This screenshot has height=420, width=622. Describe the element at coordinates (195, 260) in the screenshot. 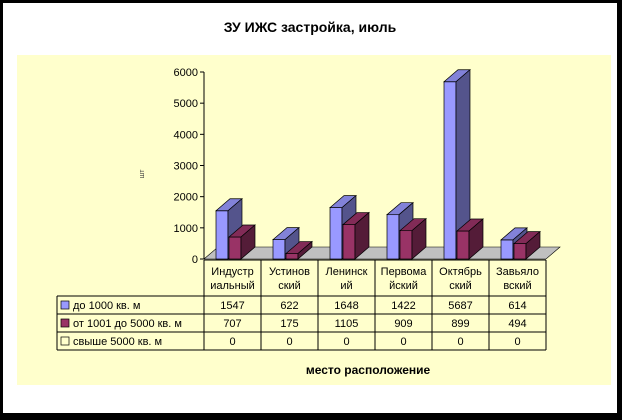

I see `y-tick-label: 0` at that location.